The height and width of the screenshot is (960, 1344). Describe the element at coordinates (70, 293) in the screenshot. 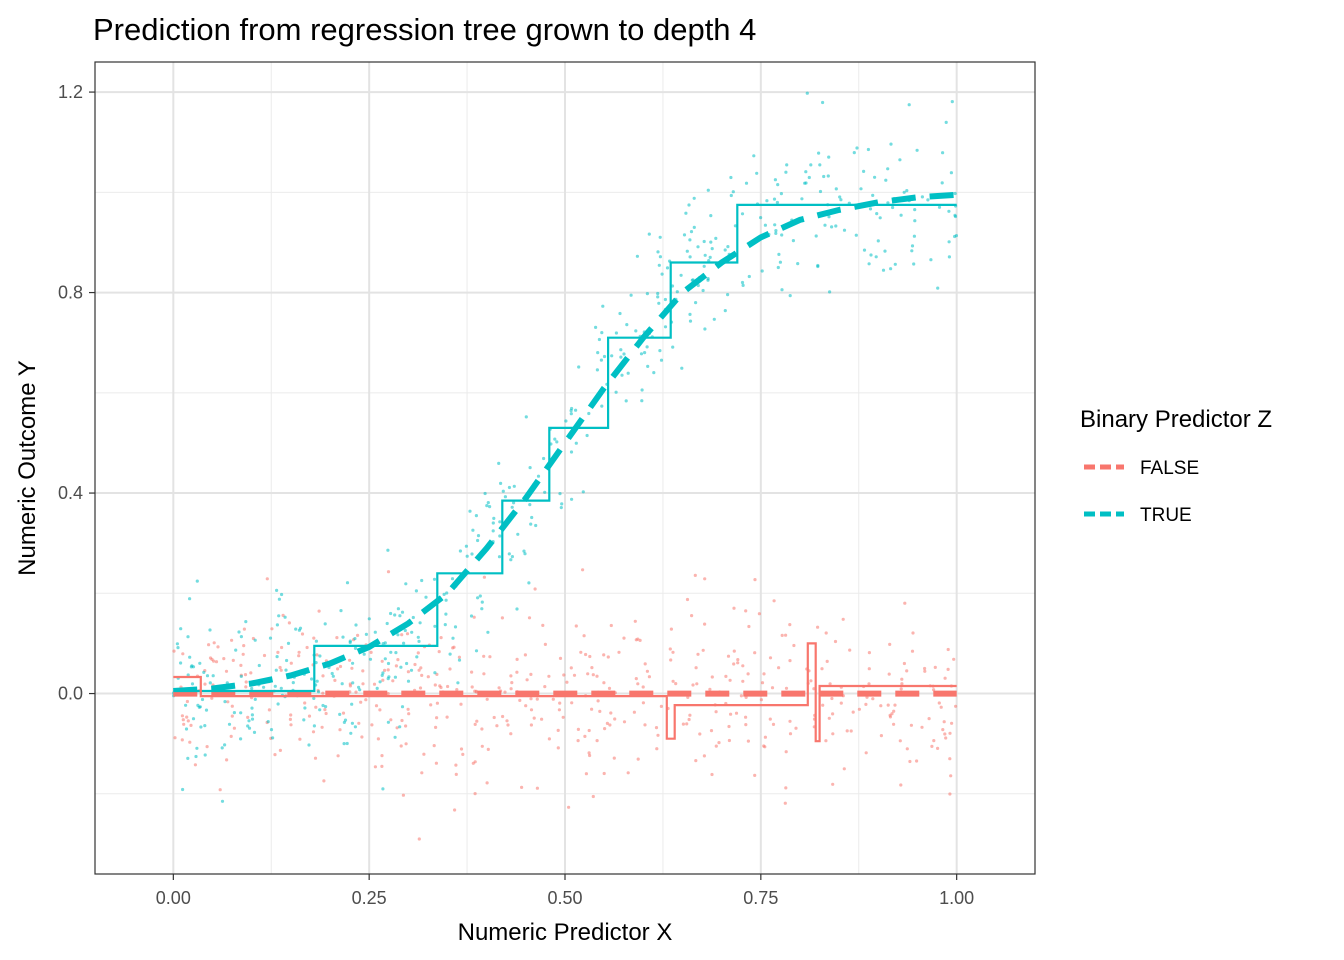

I see `y-tick-label: 0.8` at that location.